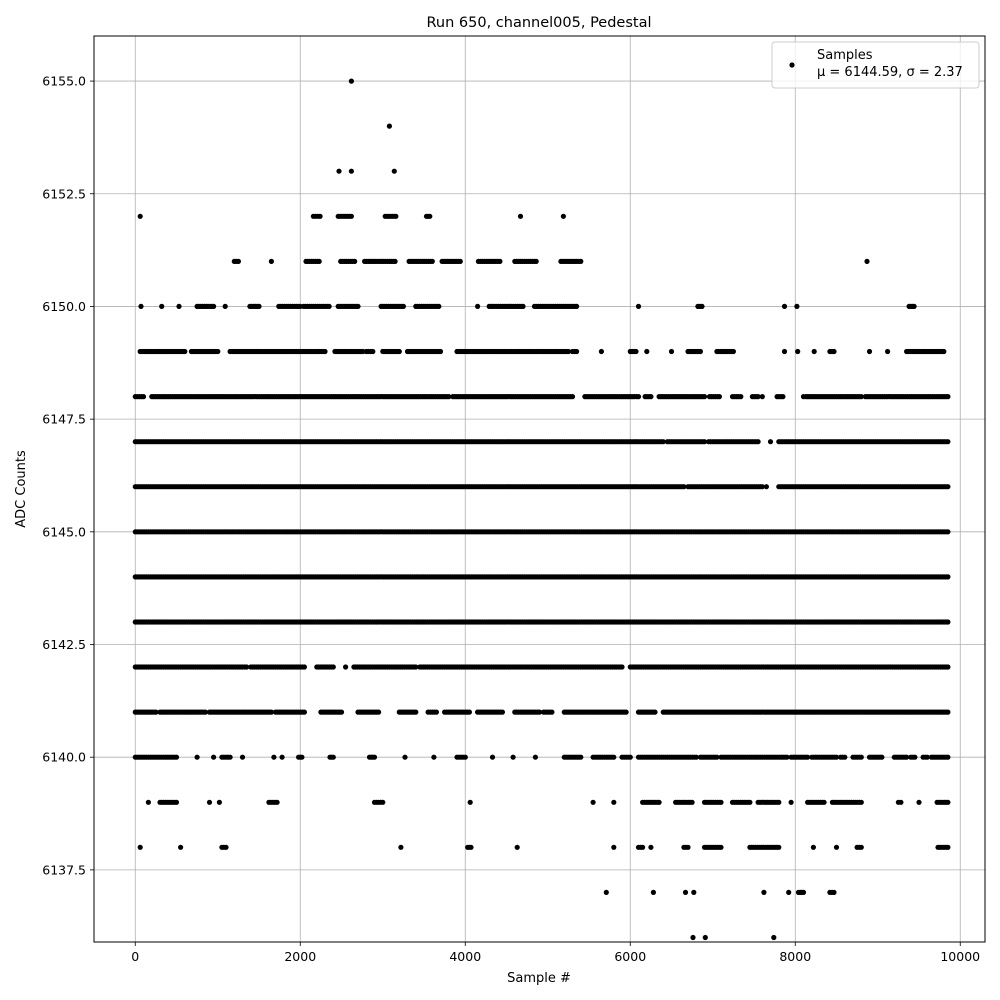 The height and width of the screenshot is (1000, 1000). Describe the element at coordinates (64, 306) in the screenshot. I see `y-tick-label: 6150.0` at that location.